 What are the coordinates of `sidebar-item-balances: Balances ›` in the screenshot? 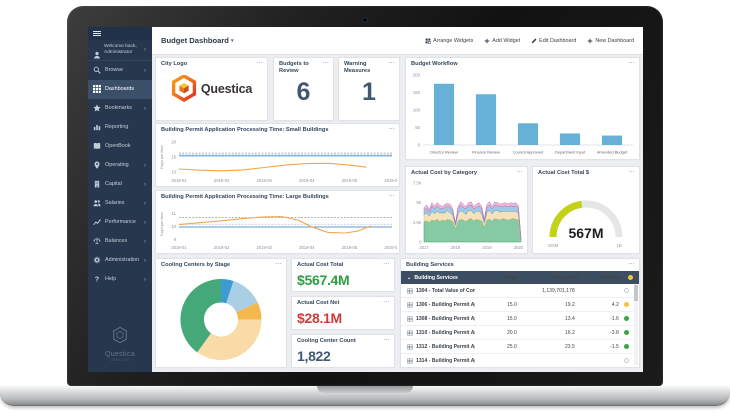 It's located at (120, 241).